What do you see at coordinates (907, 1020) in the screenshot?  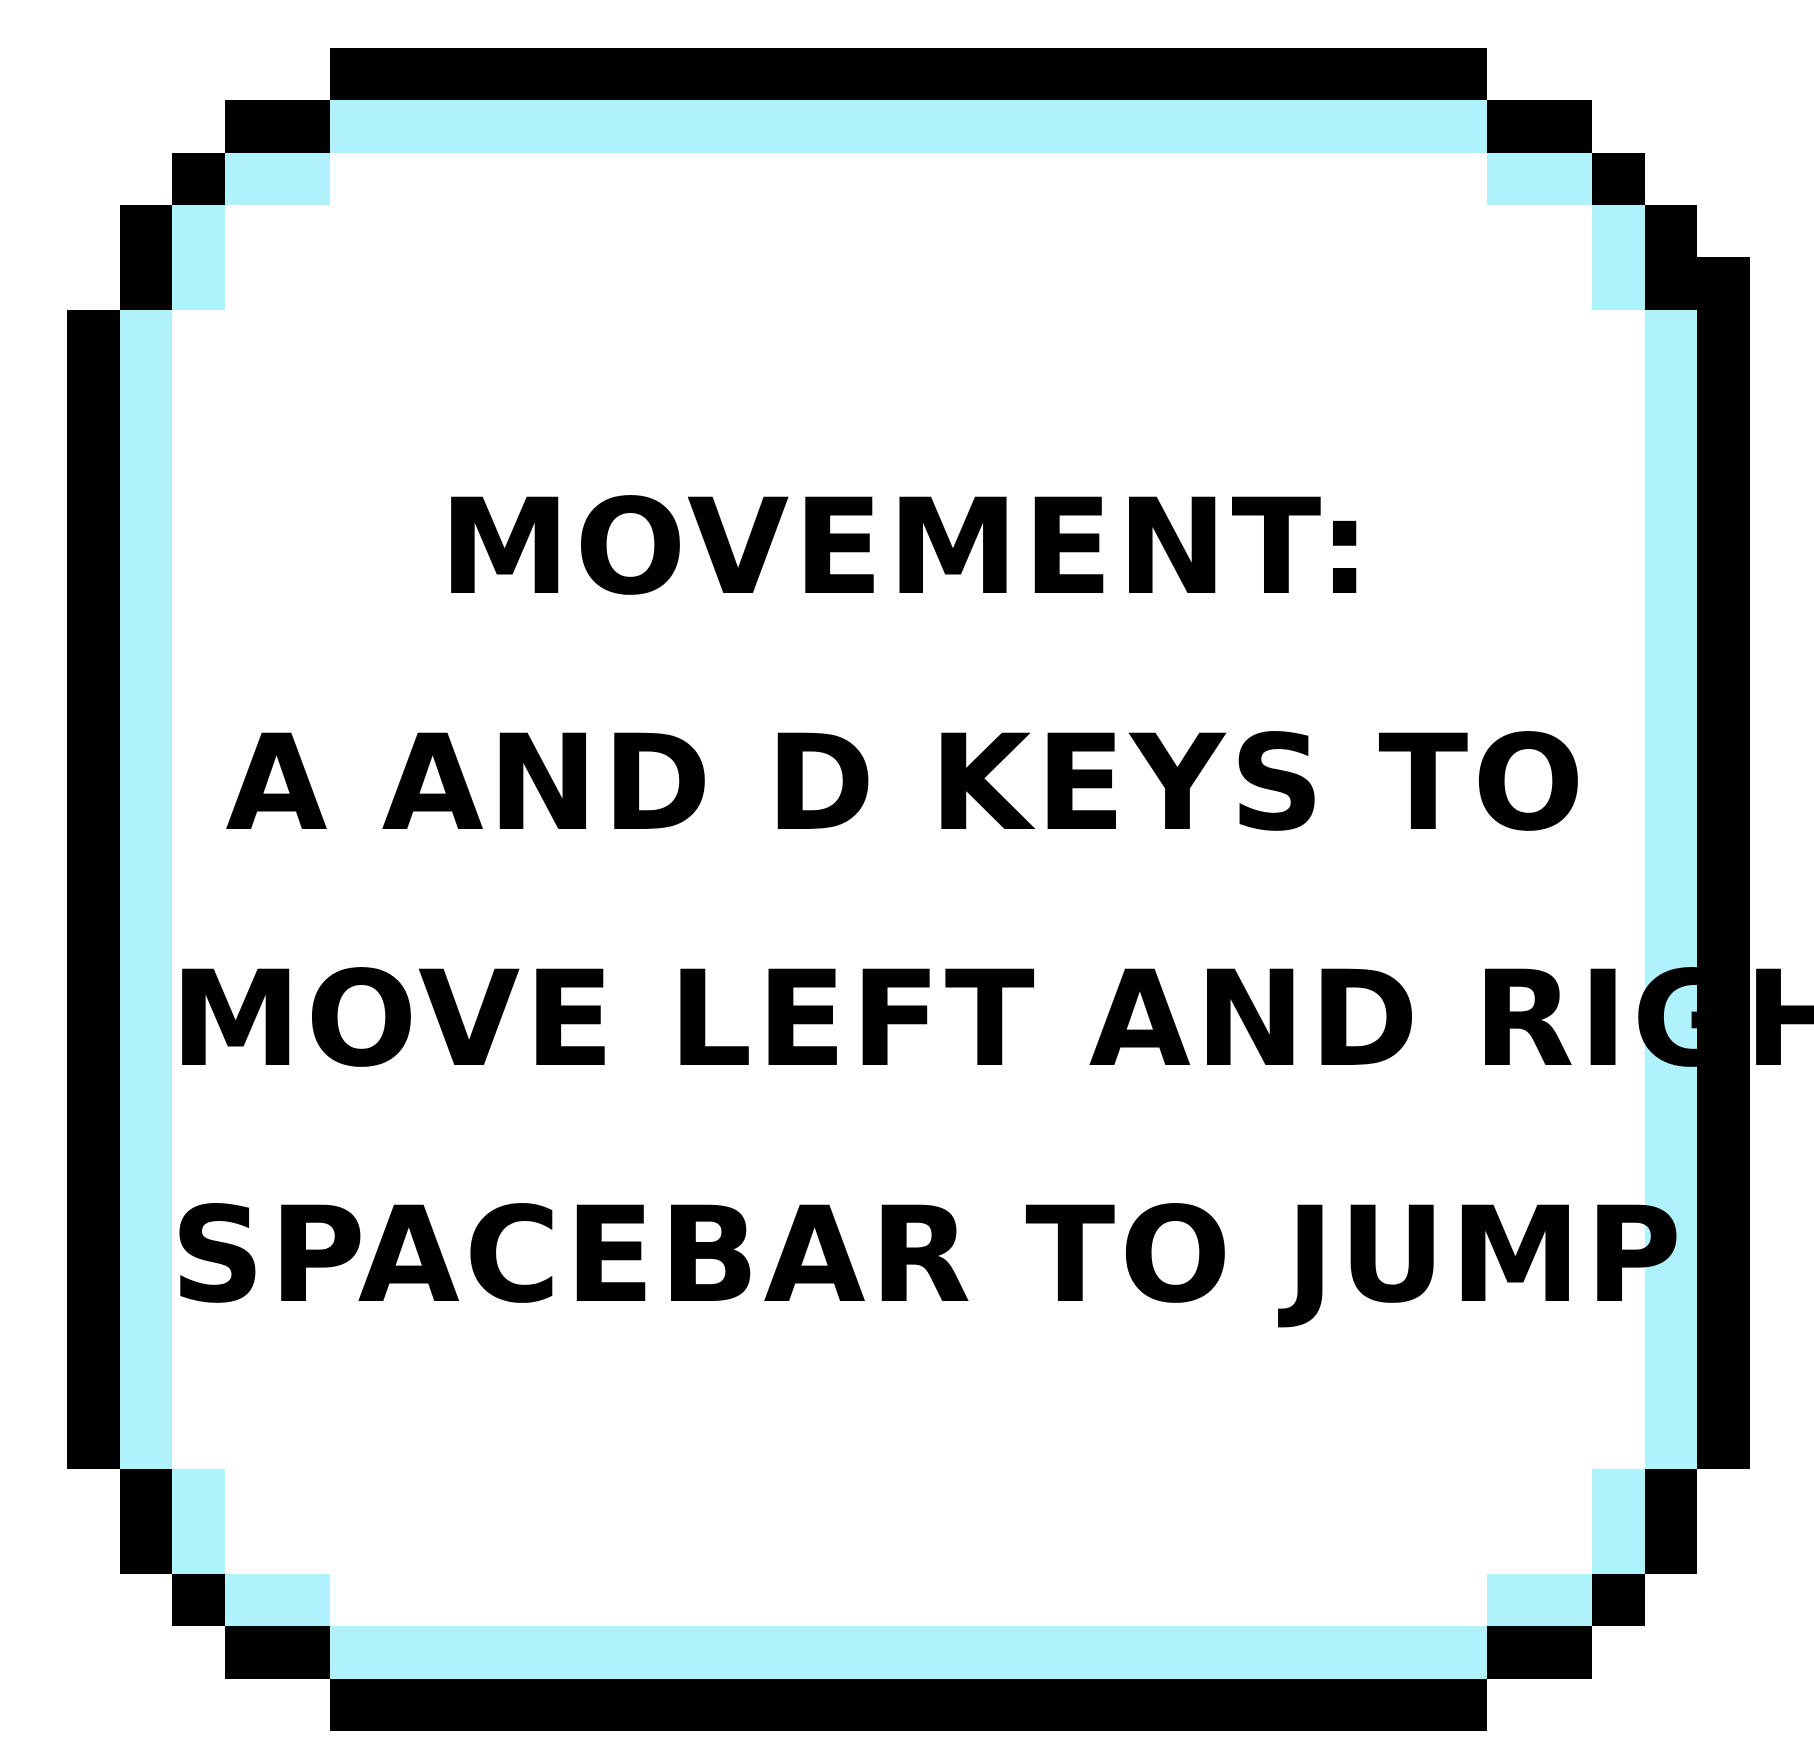 I see `instructions-line-move: MOVE LEFT AND RIGHT` at bounding box center [907, 1020].